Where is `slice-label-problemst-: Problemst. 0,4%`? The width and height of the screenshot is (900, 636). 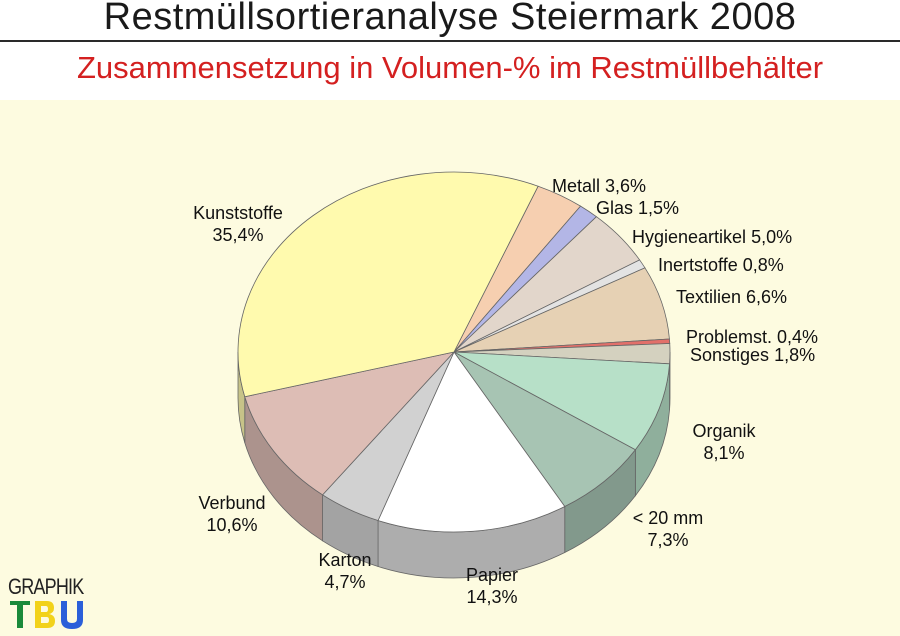 slice-label-problemst-: Problemst. 0,4% is located at coordinates (752, 337).